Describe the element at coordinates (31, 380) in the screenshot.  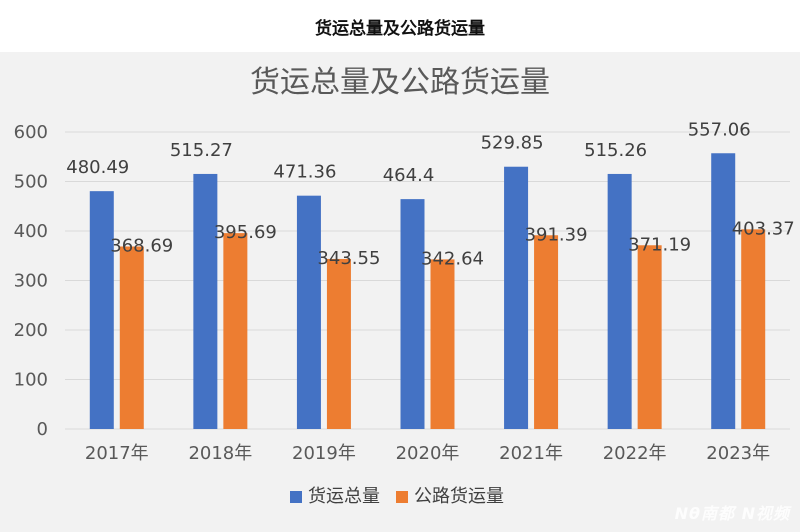
I see `y-tick-label: 100` at that location.